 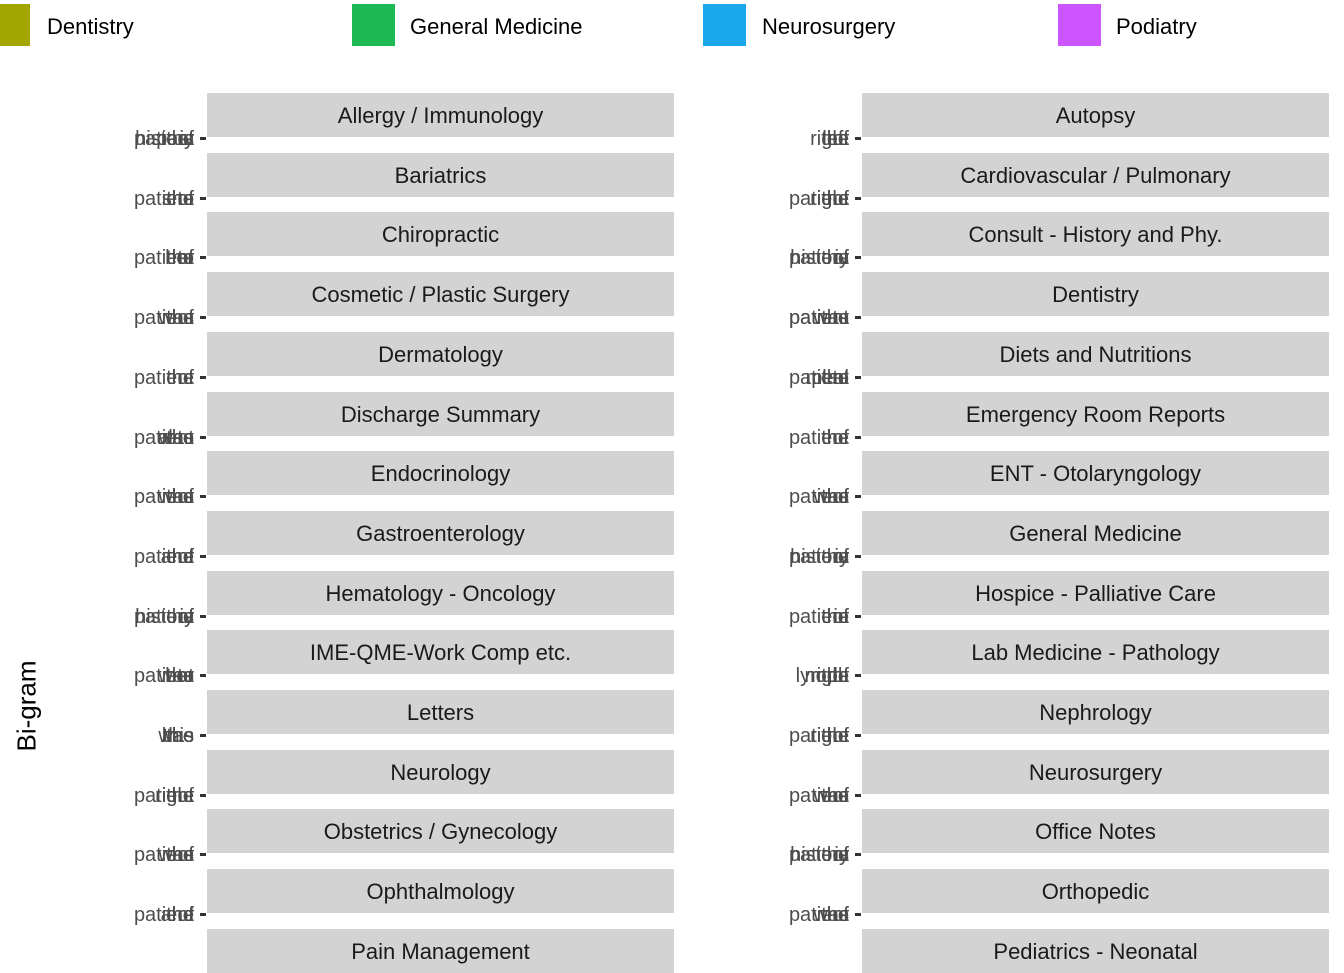 I want to click on facet-strip: Chiropractic, so click(x=440, y=234).